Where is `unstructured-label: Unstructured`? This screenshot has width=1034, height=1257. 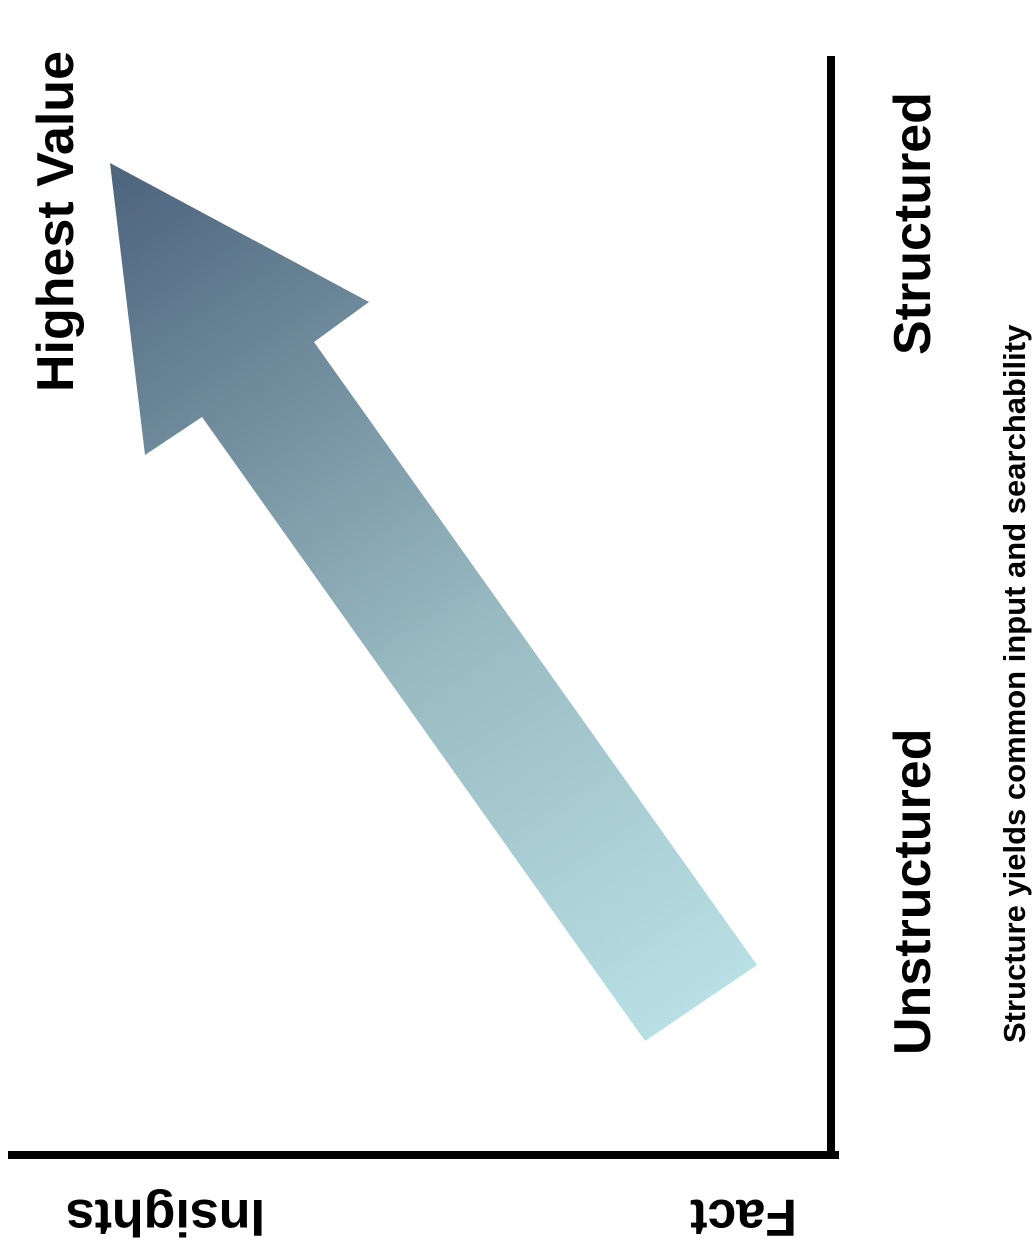
unstructured-label: Unstructured is located at coordinates (913, 892).